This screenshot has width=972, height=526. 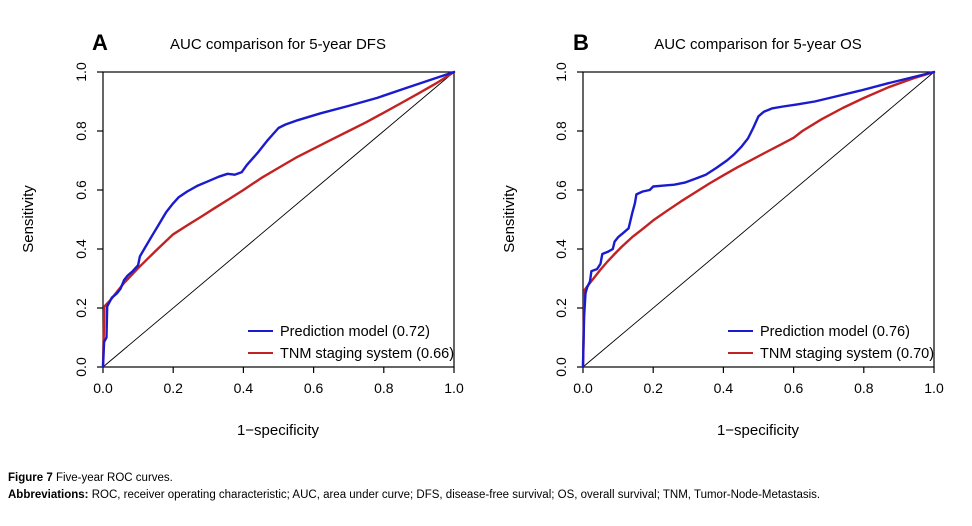 What do you see at coordinates (48, 495) in the screenshot?
I see `caption-abbreviations-label: Abbreviations:` at bounding box center [48, 495].